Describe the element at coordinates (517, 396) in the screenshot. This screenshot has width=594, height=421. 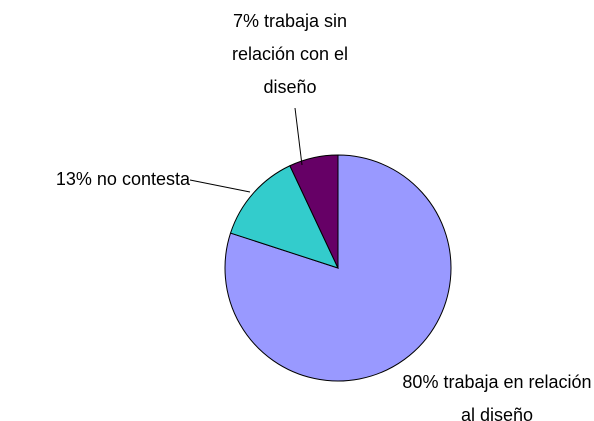
I see `category-label: trabaja en relación al diseño` at that location.